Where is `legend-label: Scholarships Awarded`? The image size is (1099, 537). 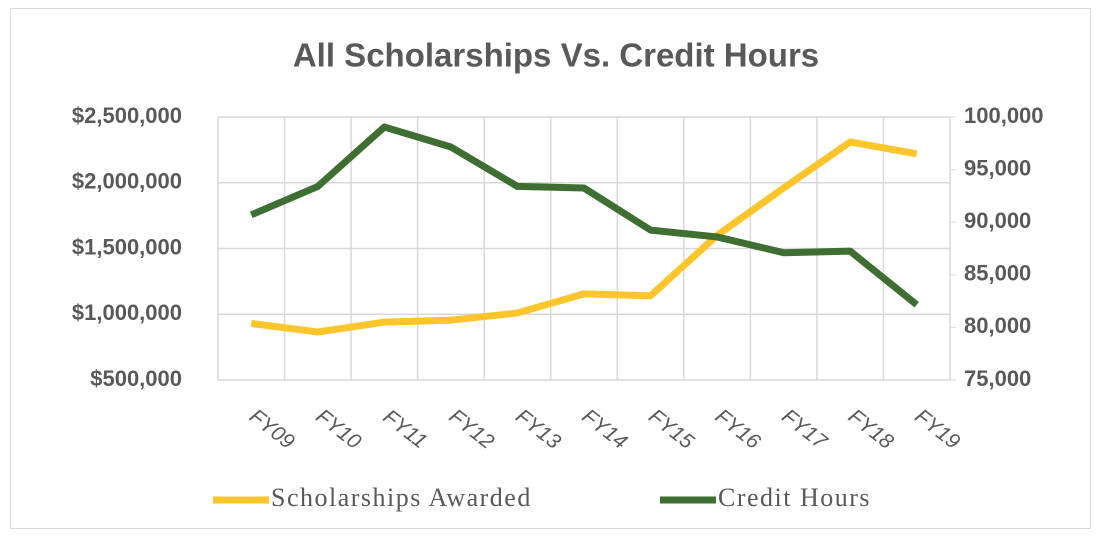 legend-label: Scholarships Awarded is located at coordinates (401, 497).